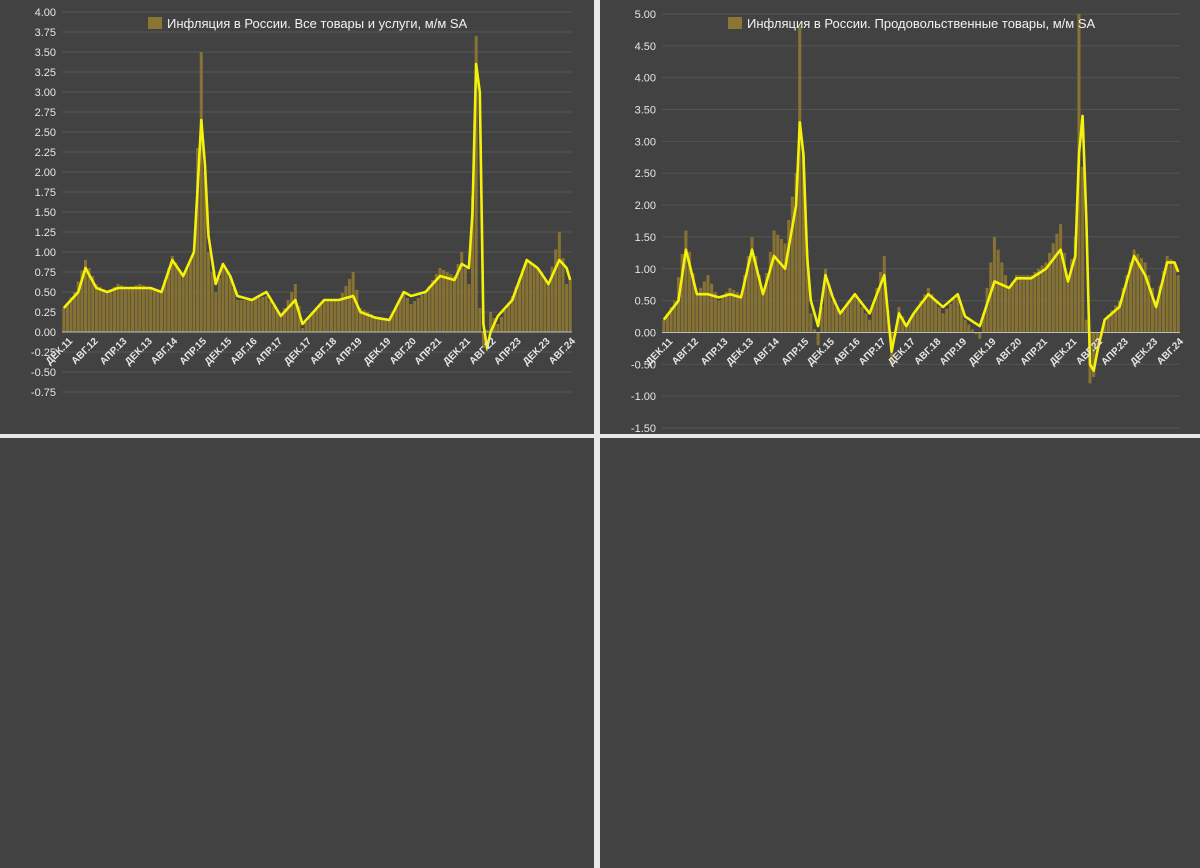 This screenshot has width=1200, height=868. I want to click on legend-swatch, so click(735, 23).